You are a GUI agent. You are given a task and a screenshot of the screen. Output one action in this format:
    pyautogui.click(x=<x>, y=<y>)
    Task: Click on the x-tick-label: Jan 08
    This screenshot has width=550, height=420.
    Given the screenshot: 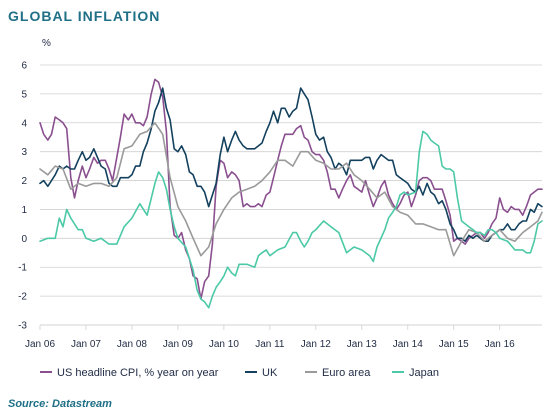 What is the action you would take?
    pyautogui.click(x=132, y=344)
    